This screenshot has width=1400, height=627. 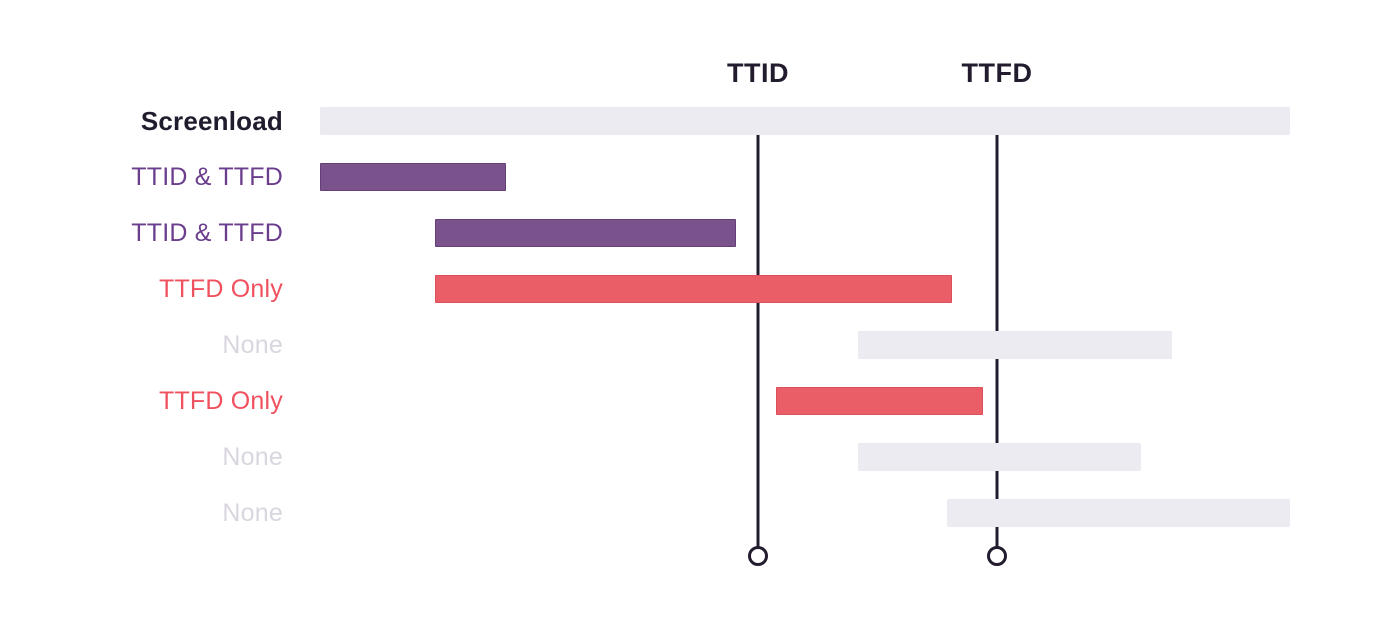 What do you see at coordinates (700, 513) in the screenshot?
I see `row-none-3: None` at bounding box center [700, 513].